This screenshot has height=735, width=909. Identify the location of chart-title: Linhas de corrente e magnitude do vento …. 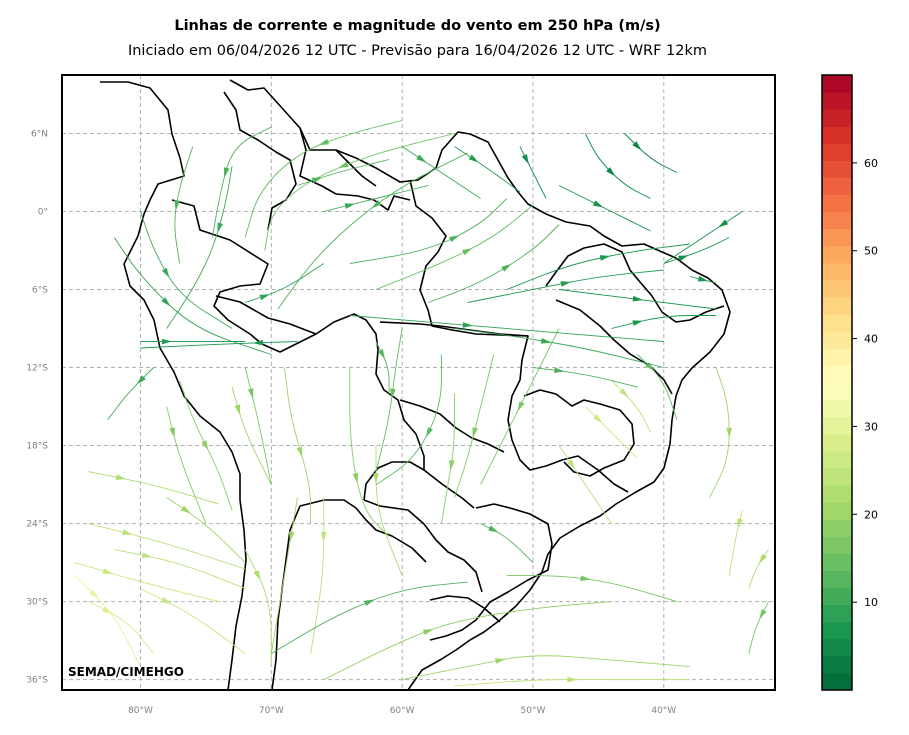
(417, 26).